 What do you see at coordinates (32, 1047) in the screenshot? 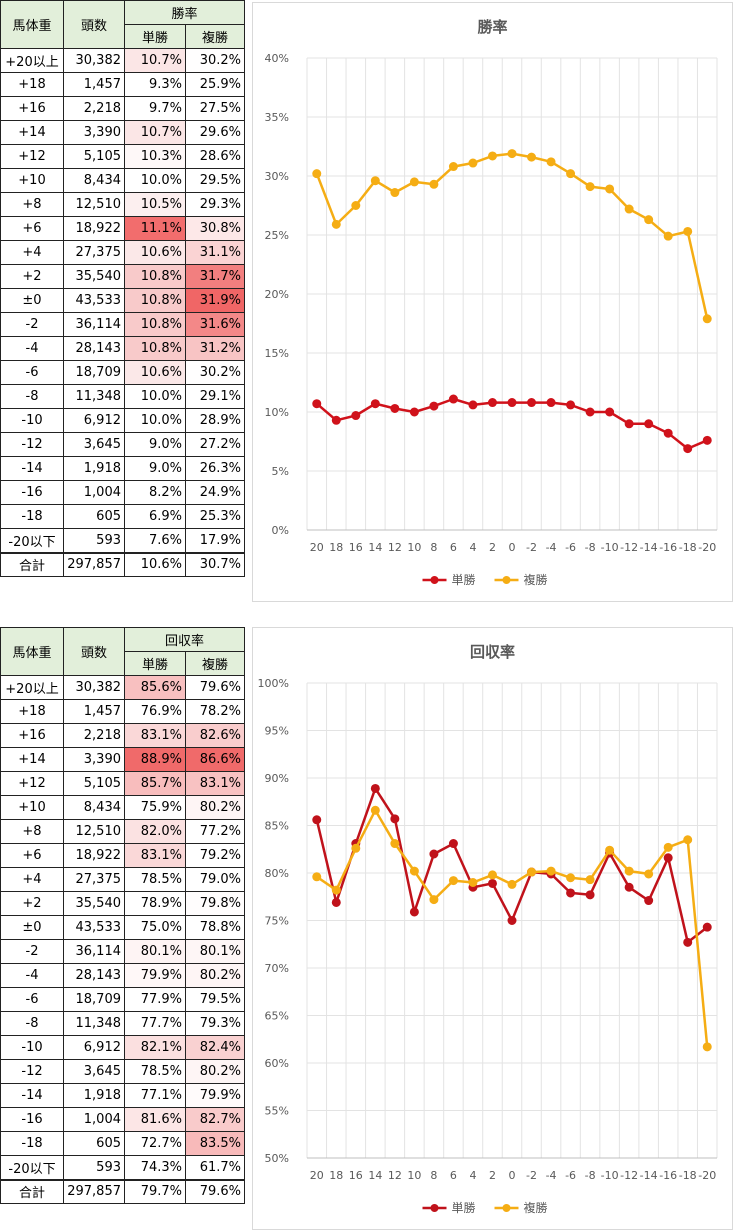
I see `weight-cell: -10` at bounding box center [32, 1047].